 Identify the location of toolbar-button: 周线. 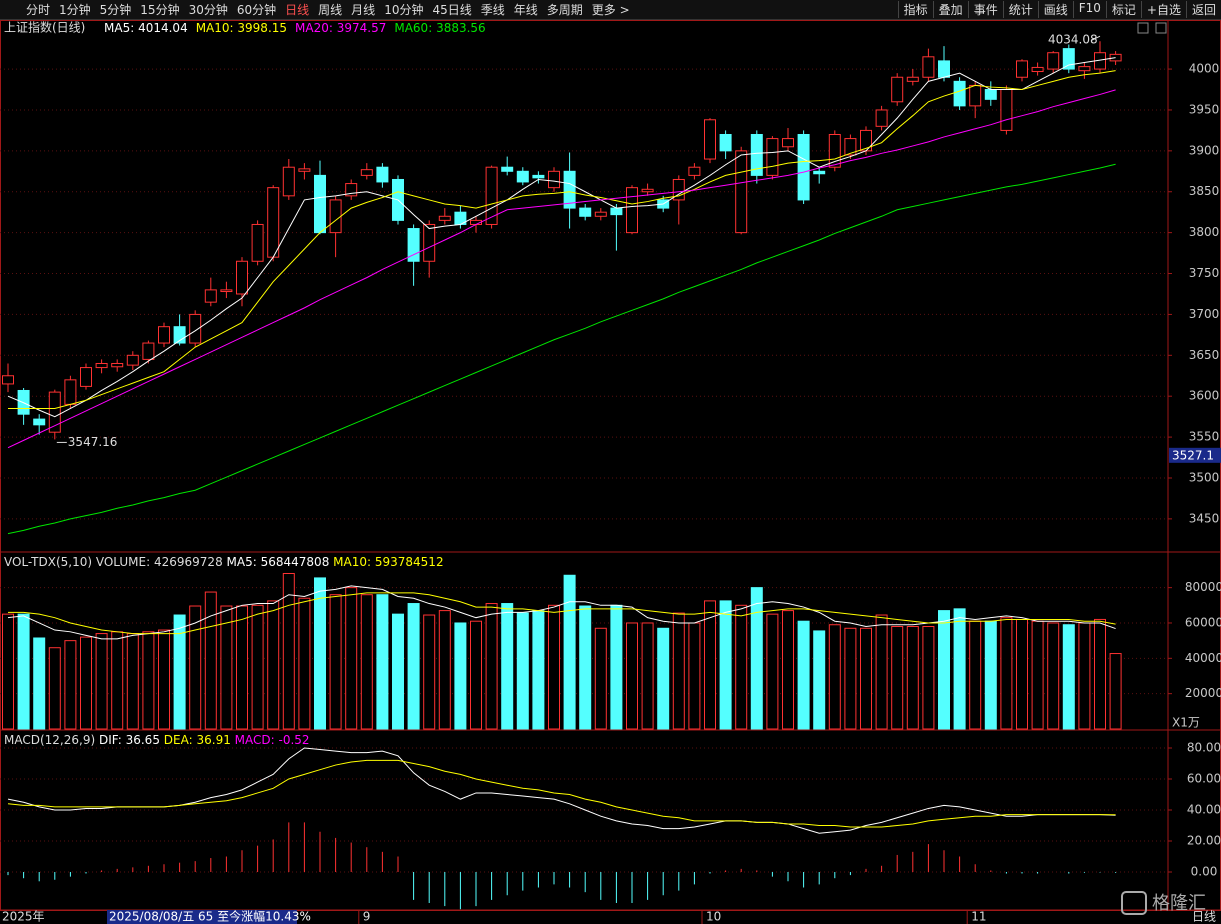
(330, 10).